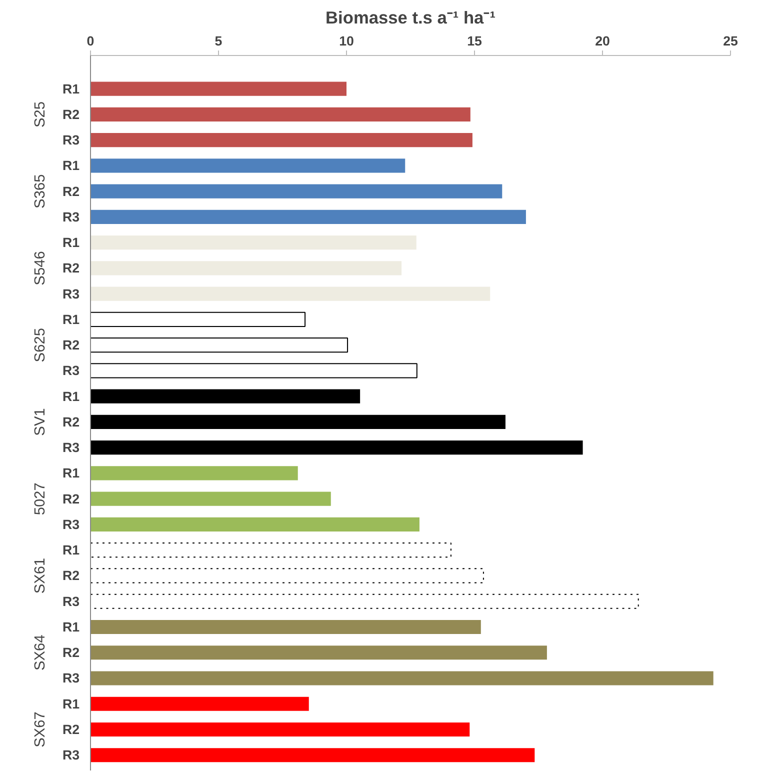  Describe the element at coordinates (411, 18) in the screenshot. I see `chart-title: Biomasse t.s a⁻¹ ha⁻¹` at that location.